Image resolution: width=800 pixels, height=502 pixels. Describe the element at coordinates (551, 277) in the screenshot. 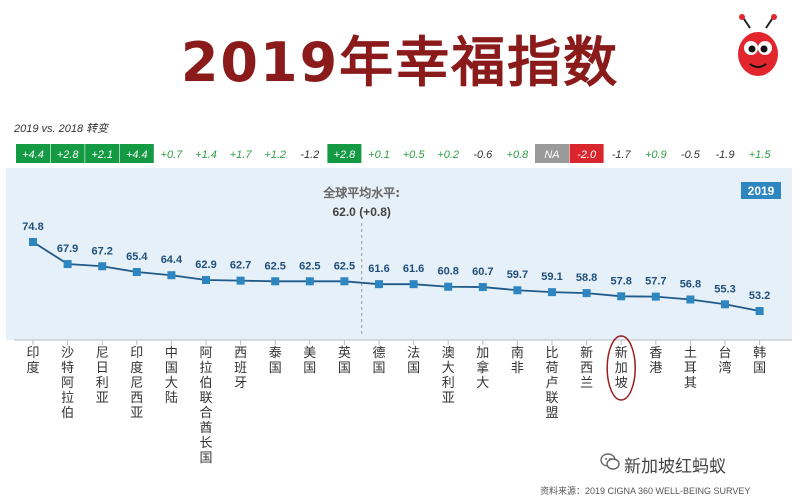

I see `data-label-15: 59.1` at that location.